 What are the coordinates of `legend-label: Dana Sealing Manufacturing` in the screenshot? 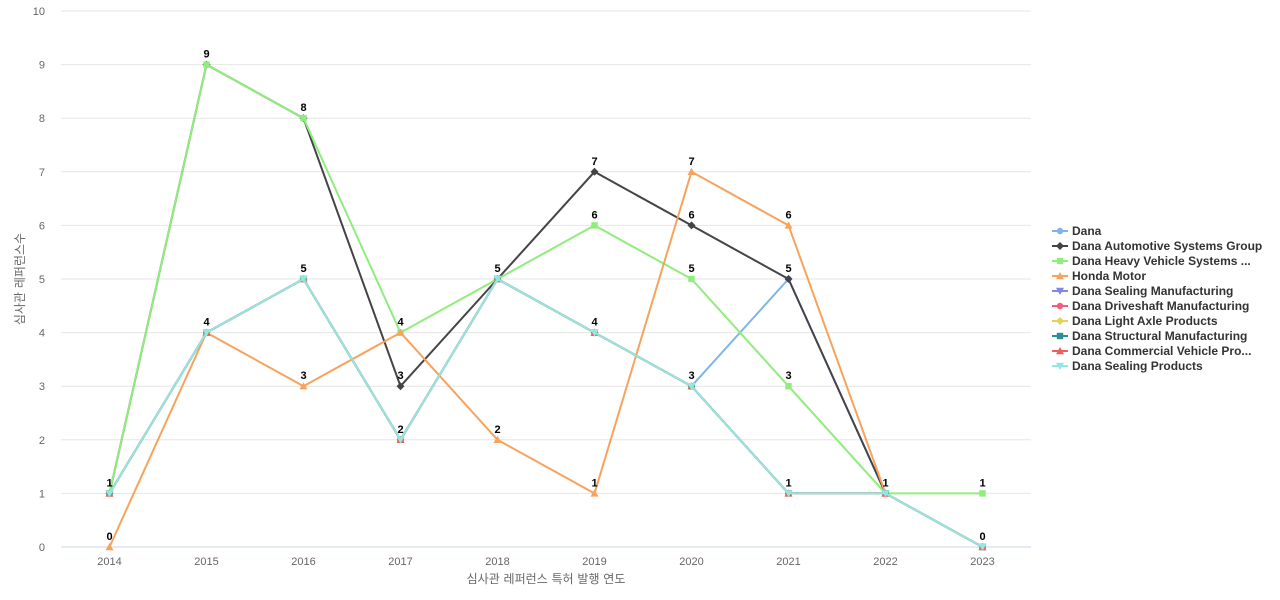 It's located at (1152, 291).